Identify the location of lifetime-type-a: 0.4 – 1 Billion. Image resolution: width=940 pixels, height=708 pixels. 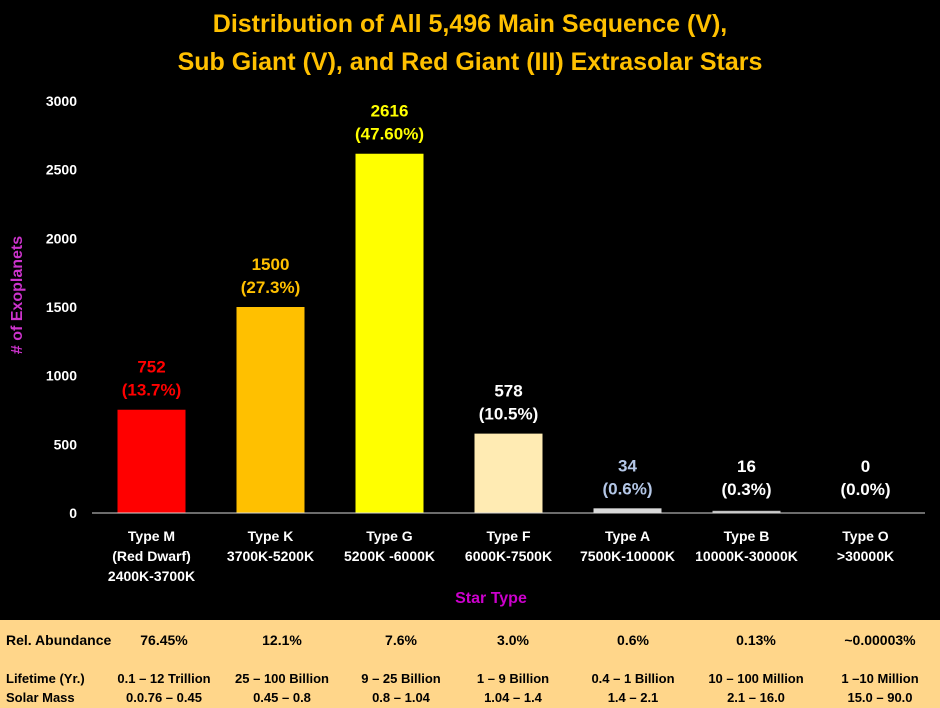
(633, 678).